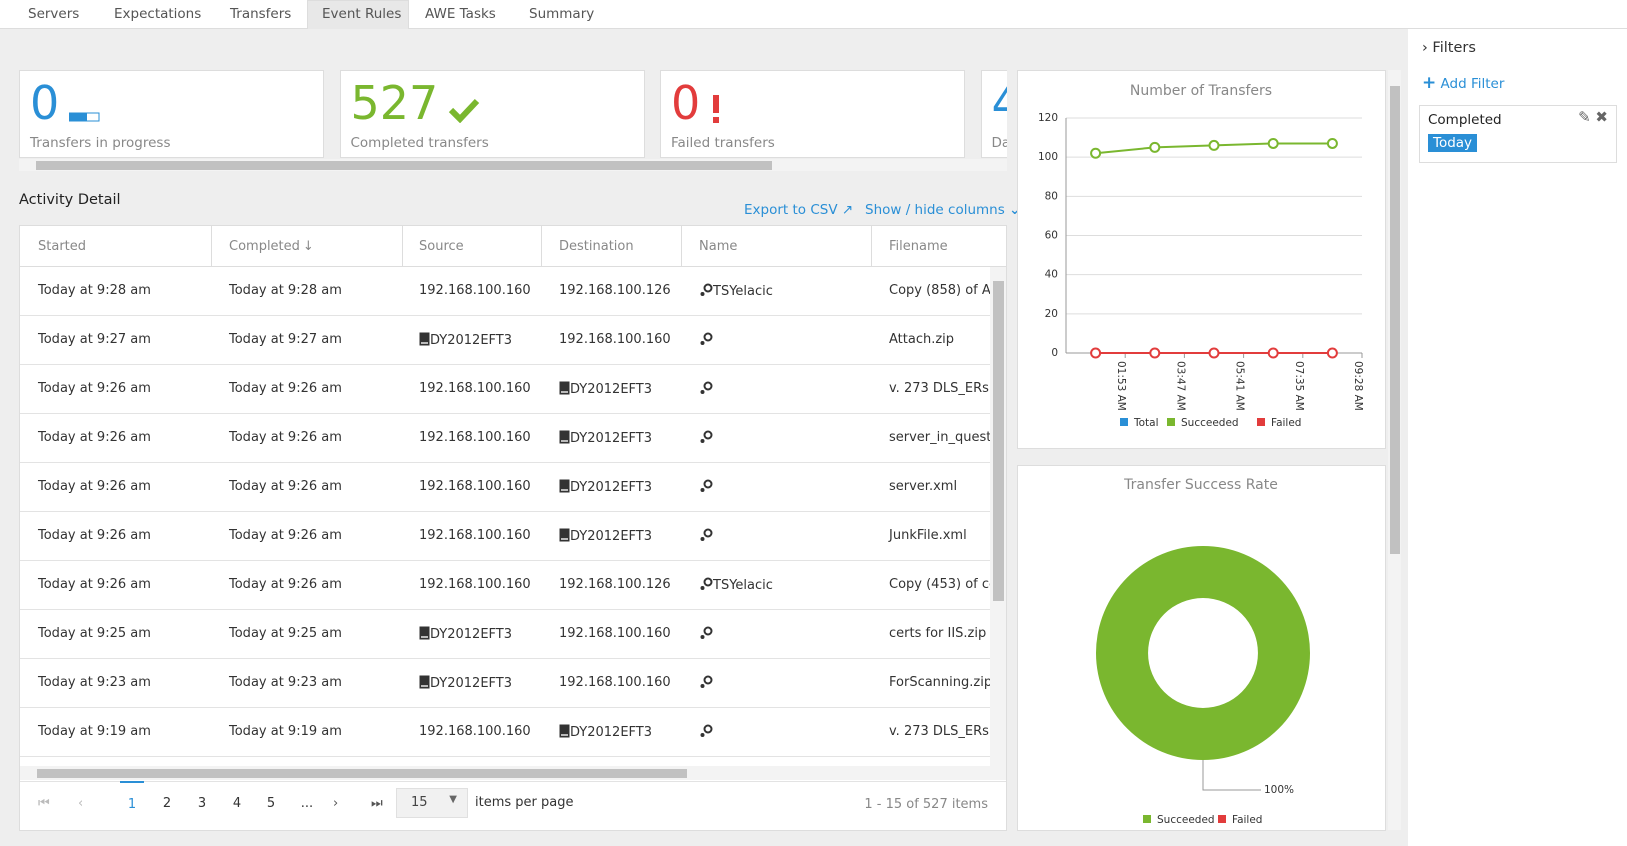  Describe the element at coordinates (918, 246) in the screenshot. I see `column-header: Filename` at that location.